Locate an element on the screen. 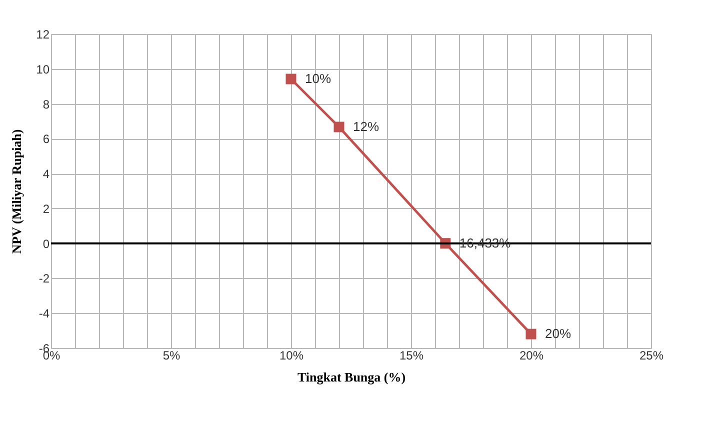  x-tick-label: 20% is located at coordinates (531, 355).